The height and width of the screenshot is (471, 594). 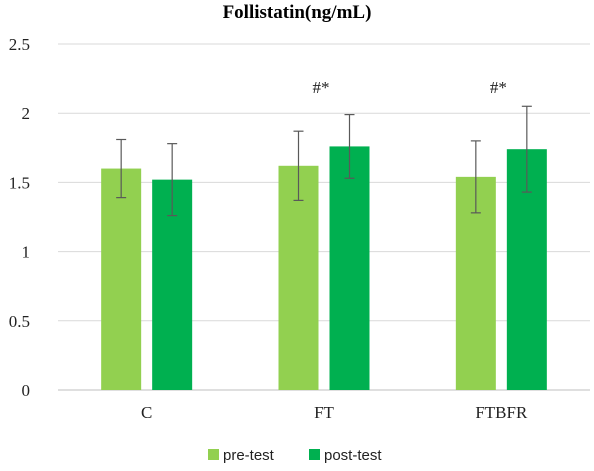 I want to click on x-category-label: C, so click(x=146, y=412).